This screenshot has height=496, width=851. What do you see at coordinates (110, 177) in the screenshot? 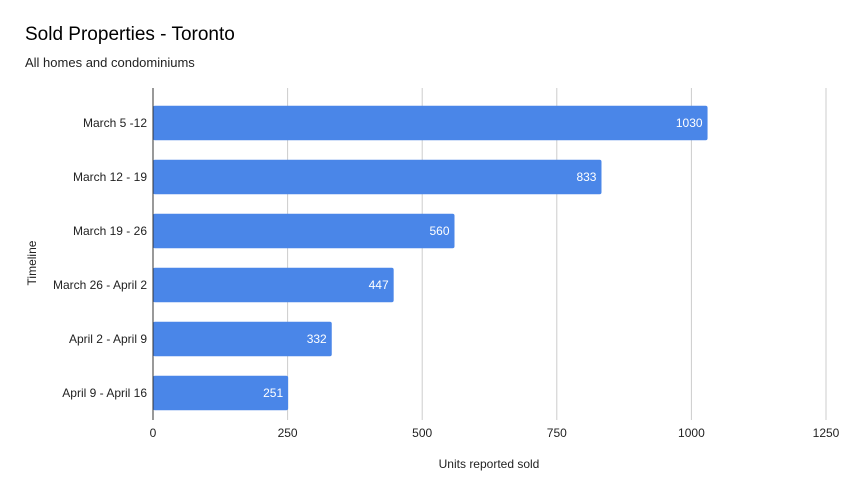
I see `category-label: March 12 - 19` at bounding box center [110, 177].